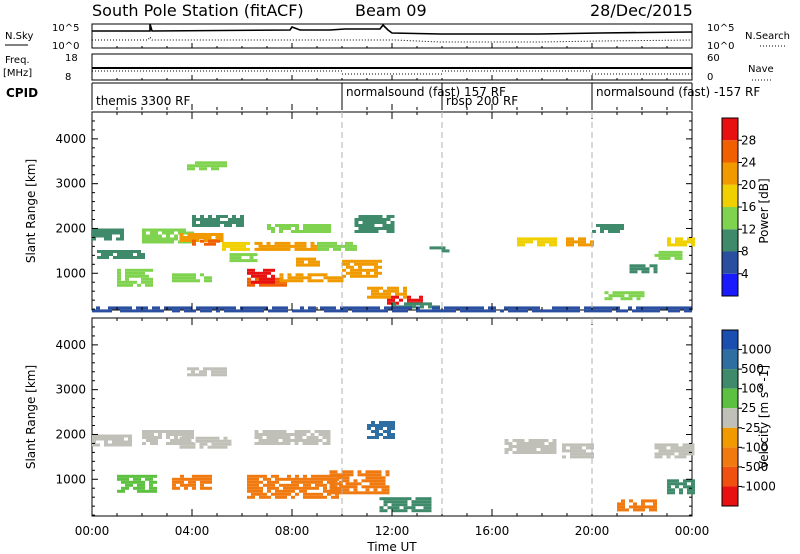  Describe the element at coordinates (730, 195) in the screenshot. I see `power-colorbar-segment` at that location.